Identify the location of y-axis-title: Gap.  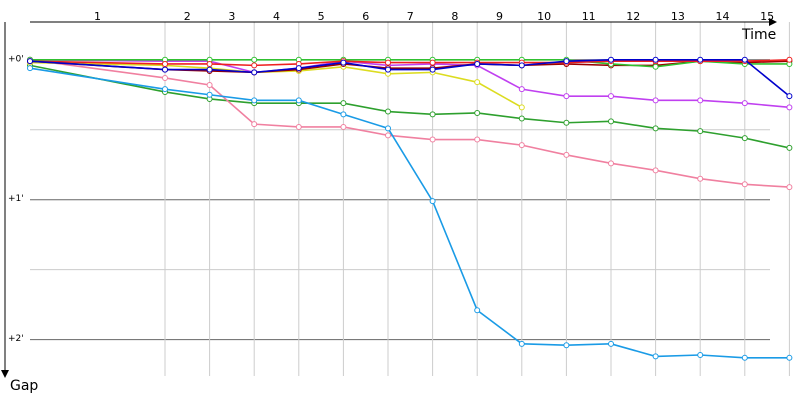
(24, 386).